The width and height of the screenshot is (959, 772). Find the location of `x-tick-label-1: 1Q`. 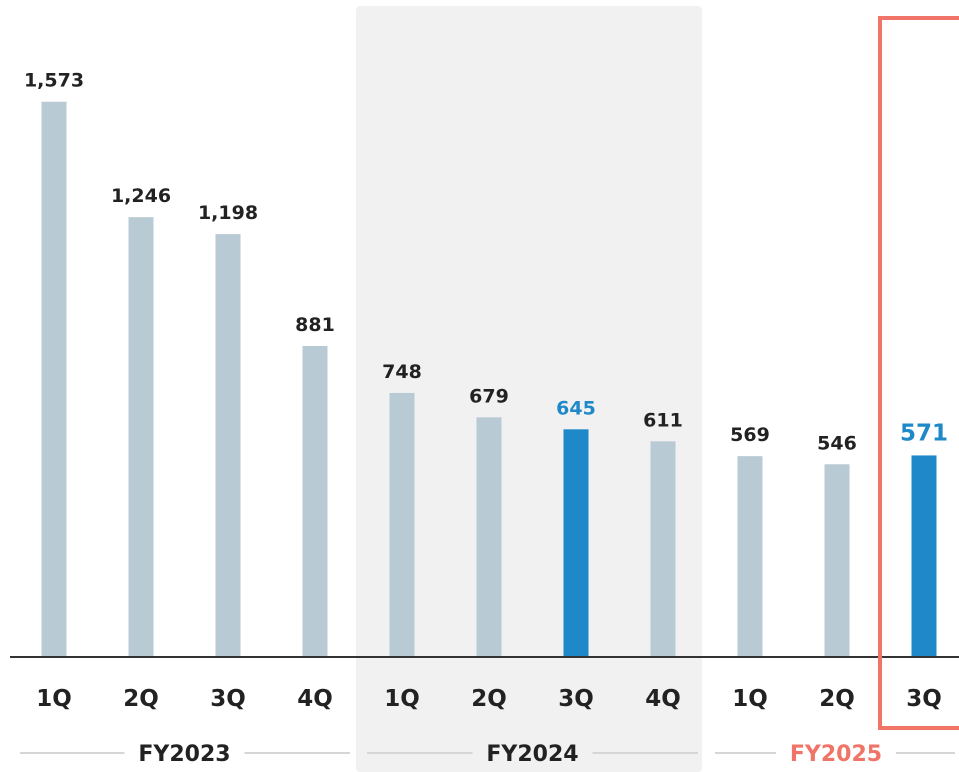

x-tick-label-1: 1Q is located at coordinates (54, 699).